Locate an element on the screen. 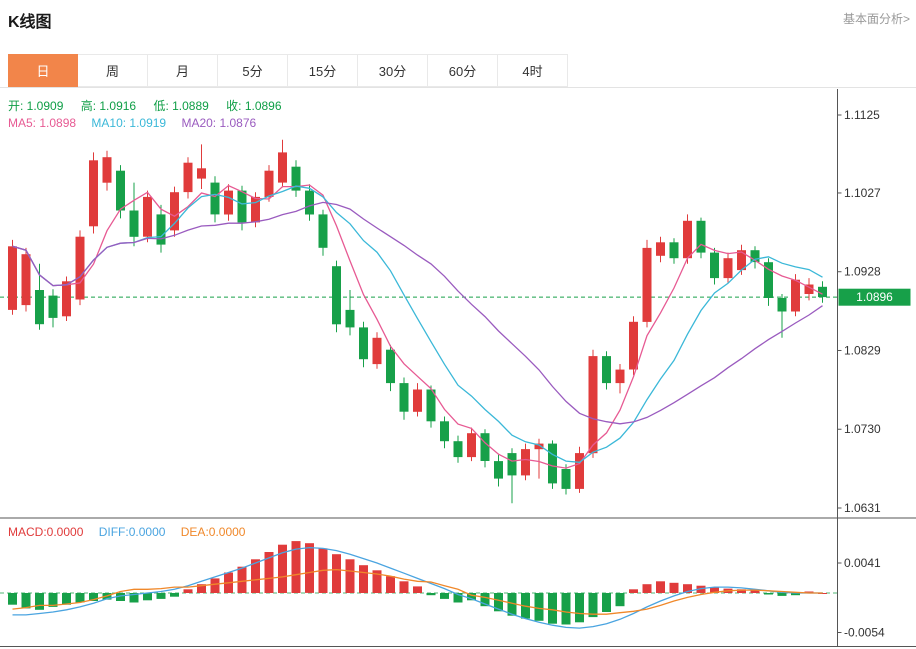 This screenshot has width=916, height=649. diff-line is located at coordinates (417, 587).